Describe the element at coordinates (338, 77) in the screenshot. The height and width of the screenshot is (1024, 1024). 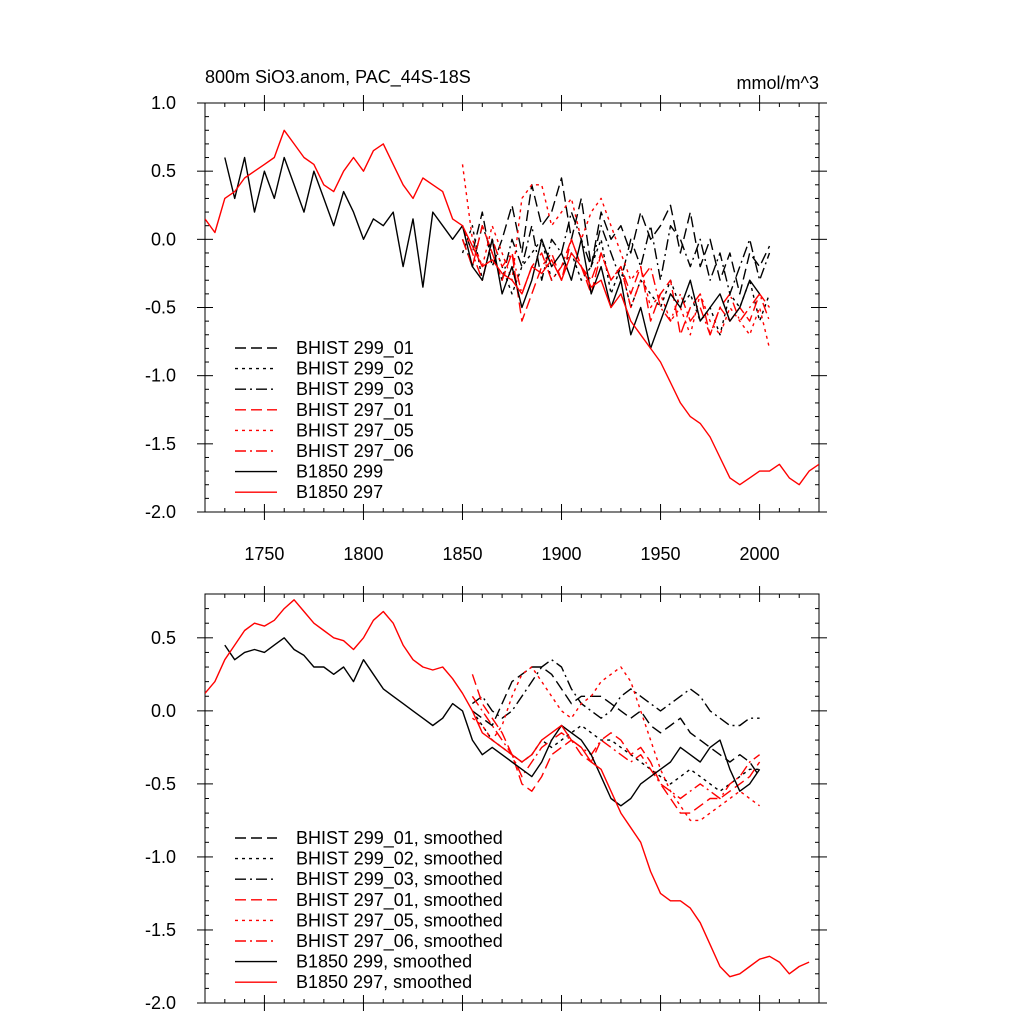
I see `chart-title: 800m SiO3.anom, PAC_44S-18S` at that location.